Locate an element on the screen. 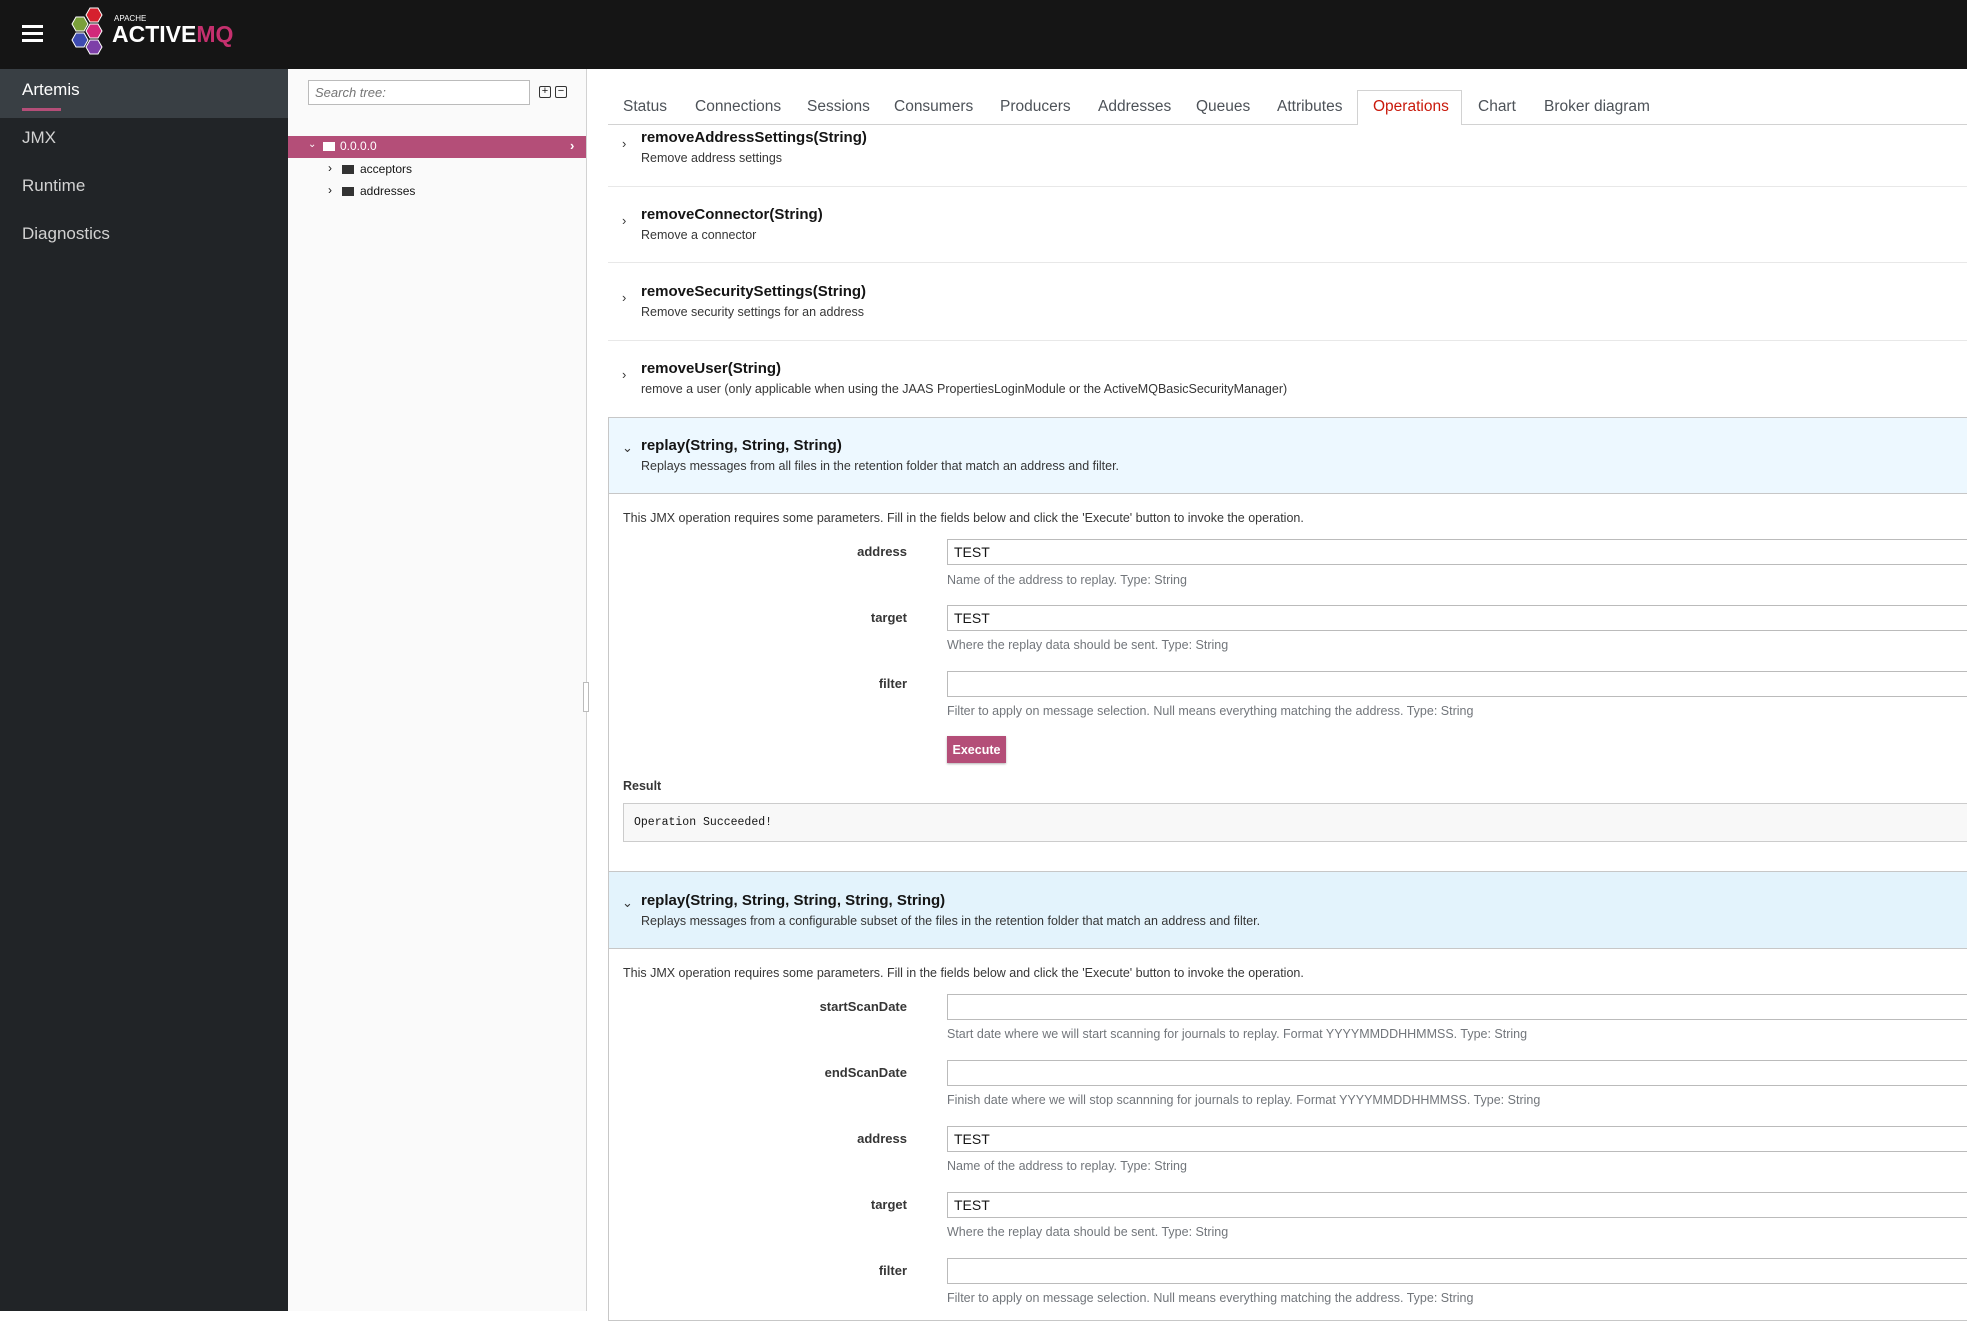 The width and height of the screenshot is (1967, 1321). result-label: Result is located at coordinates (642, 786).